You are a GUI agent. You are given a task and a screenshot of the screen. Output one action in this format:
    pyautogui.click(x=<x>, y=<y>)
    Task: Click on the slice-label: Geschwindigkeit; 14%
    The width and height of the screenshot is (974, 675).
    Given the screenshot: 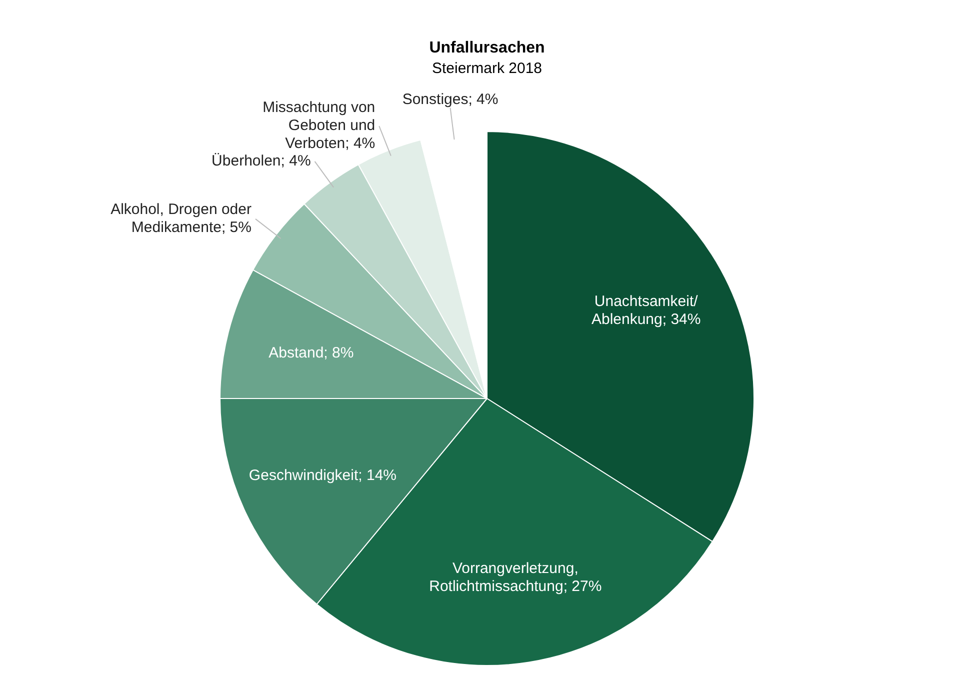 What is the action you would take?
    pyautogui.click(x=322, y=475)
    